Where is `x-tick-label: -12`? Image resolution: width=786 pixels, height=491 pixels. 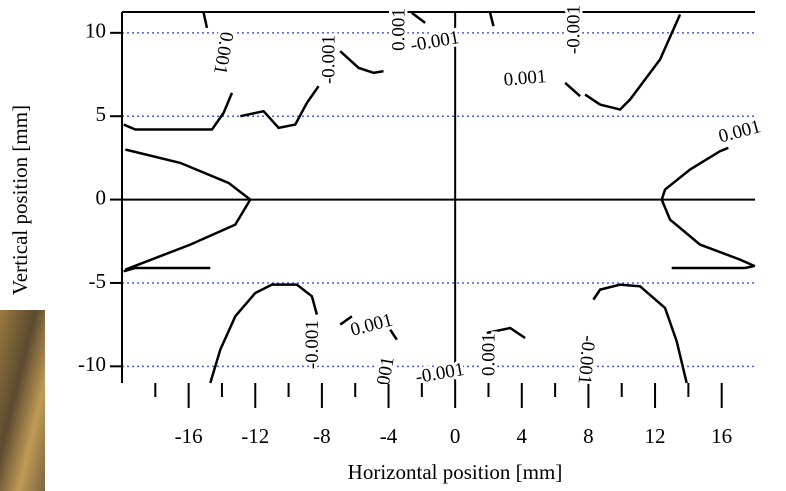 x-tick-label: -12 is located at coordinates (255, 436).